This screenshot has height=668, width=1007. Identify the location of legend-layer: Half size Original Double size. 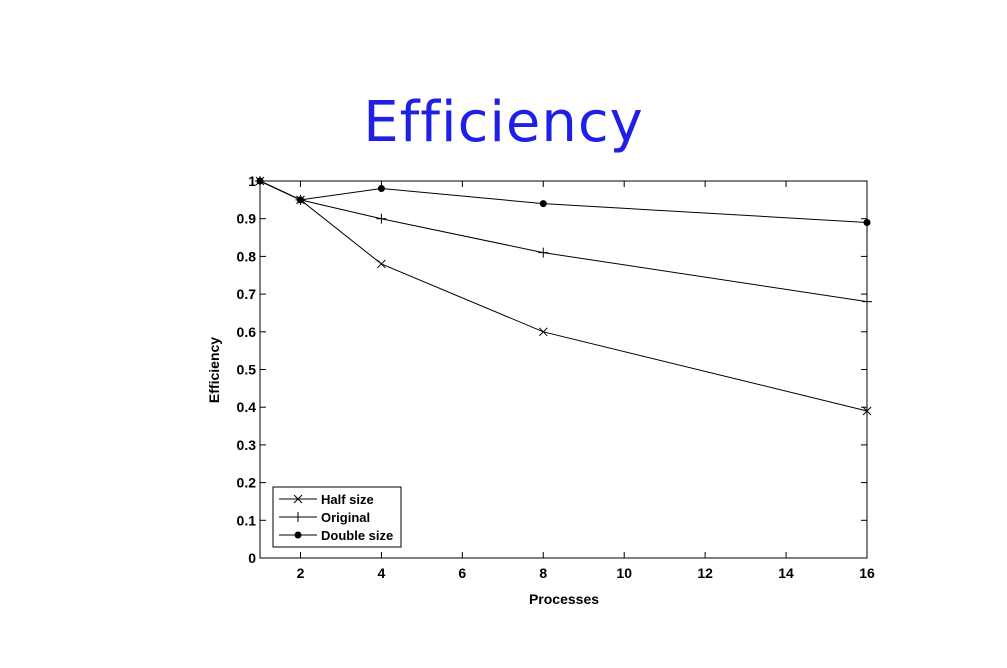
(337, 517).